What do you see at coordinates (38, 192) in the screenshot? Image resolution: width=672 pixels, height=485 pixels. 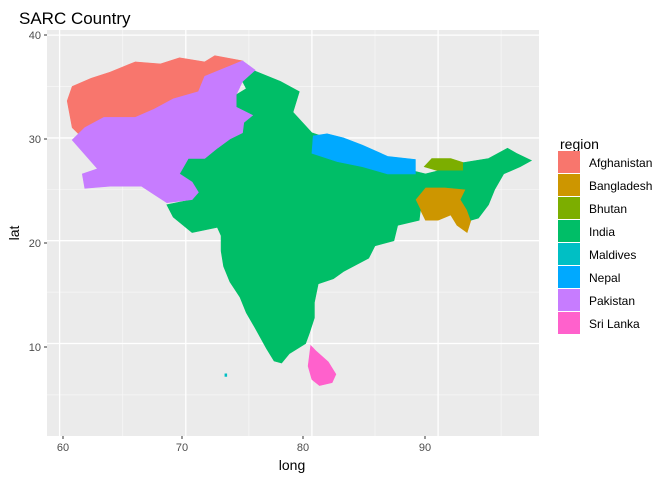 I see `y-axis: 40 30 20 10` at bounding box center [38, 192].